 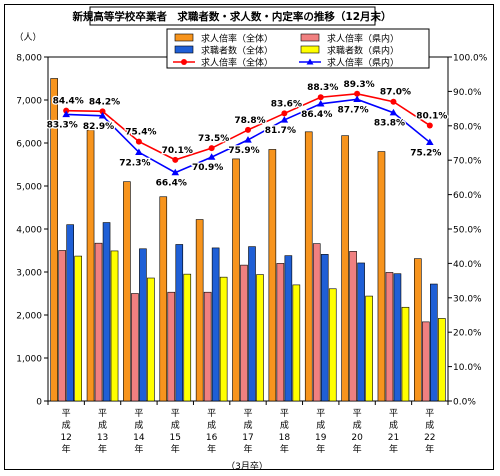 What do you see at coordinates (247, 466) in the screenshot?
I see `x-axis-note: （3月卒）` at bounding box center [247, 466].